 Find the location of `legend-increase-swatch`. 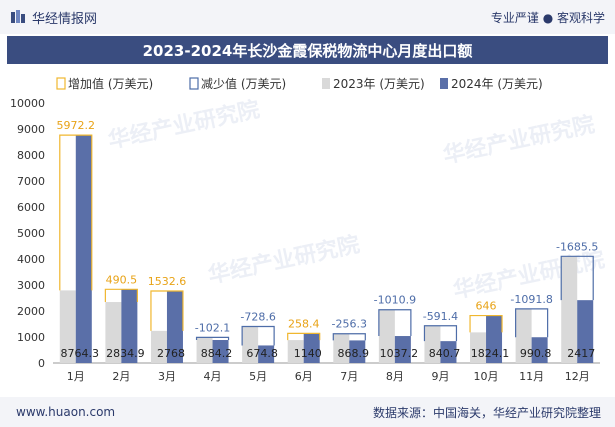

legend-increase-swatch is located at coordinates (61, 83).